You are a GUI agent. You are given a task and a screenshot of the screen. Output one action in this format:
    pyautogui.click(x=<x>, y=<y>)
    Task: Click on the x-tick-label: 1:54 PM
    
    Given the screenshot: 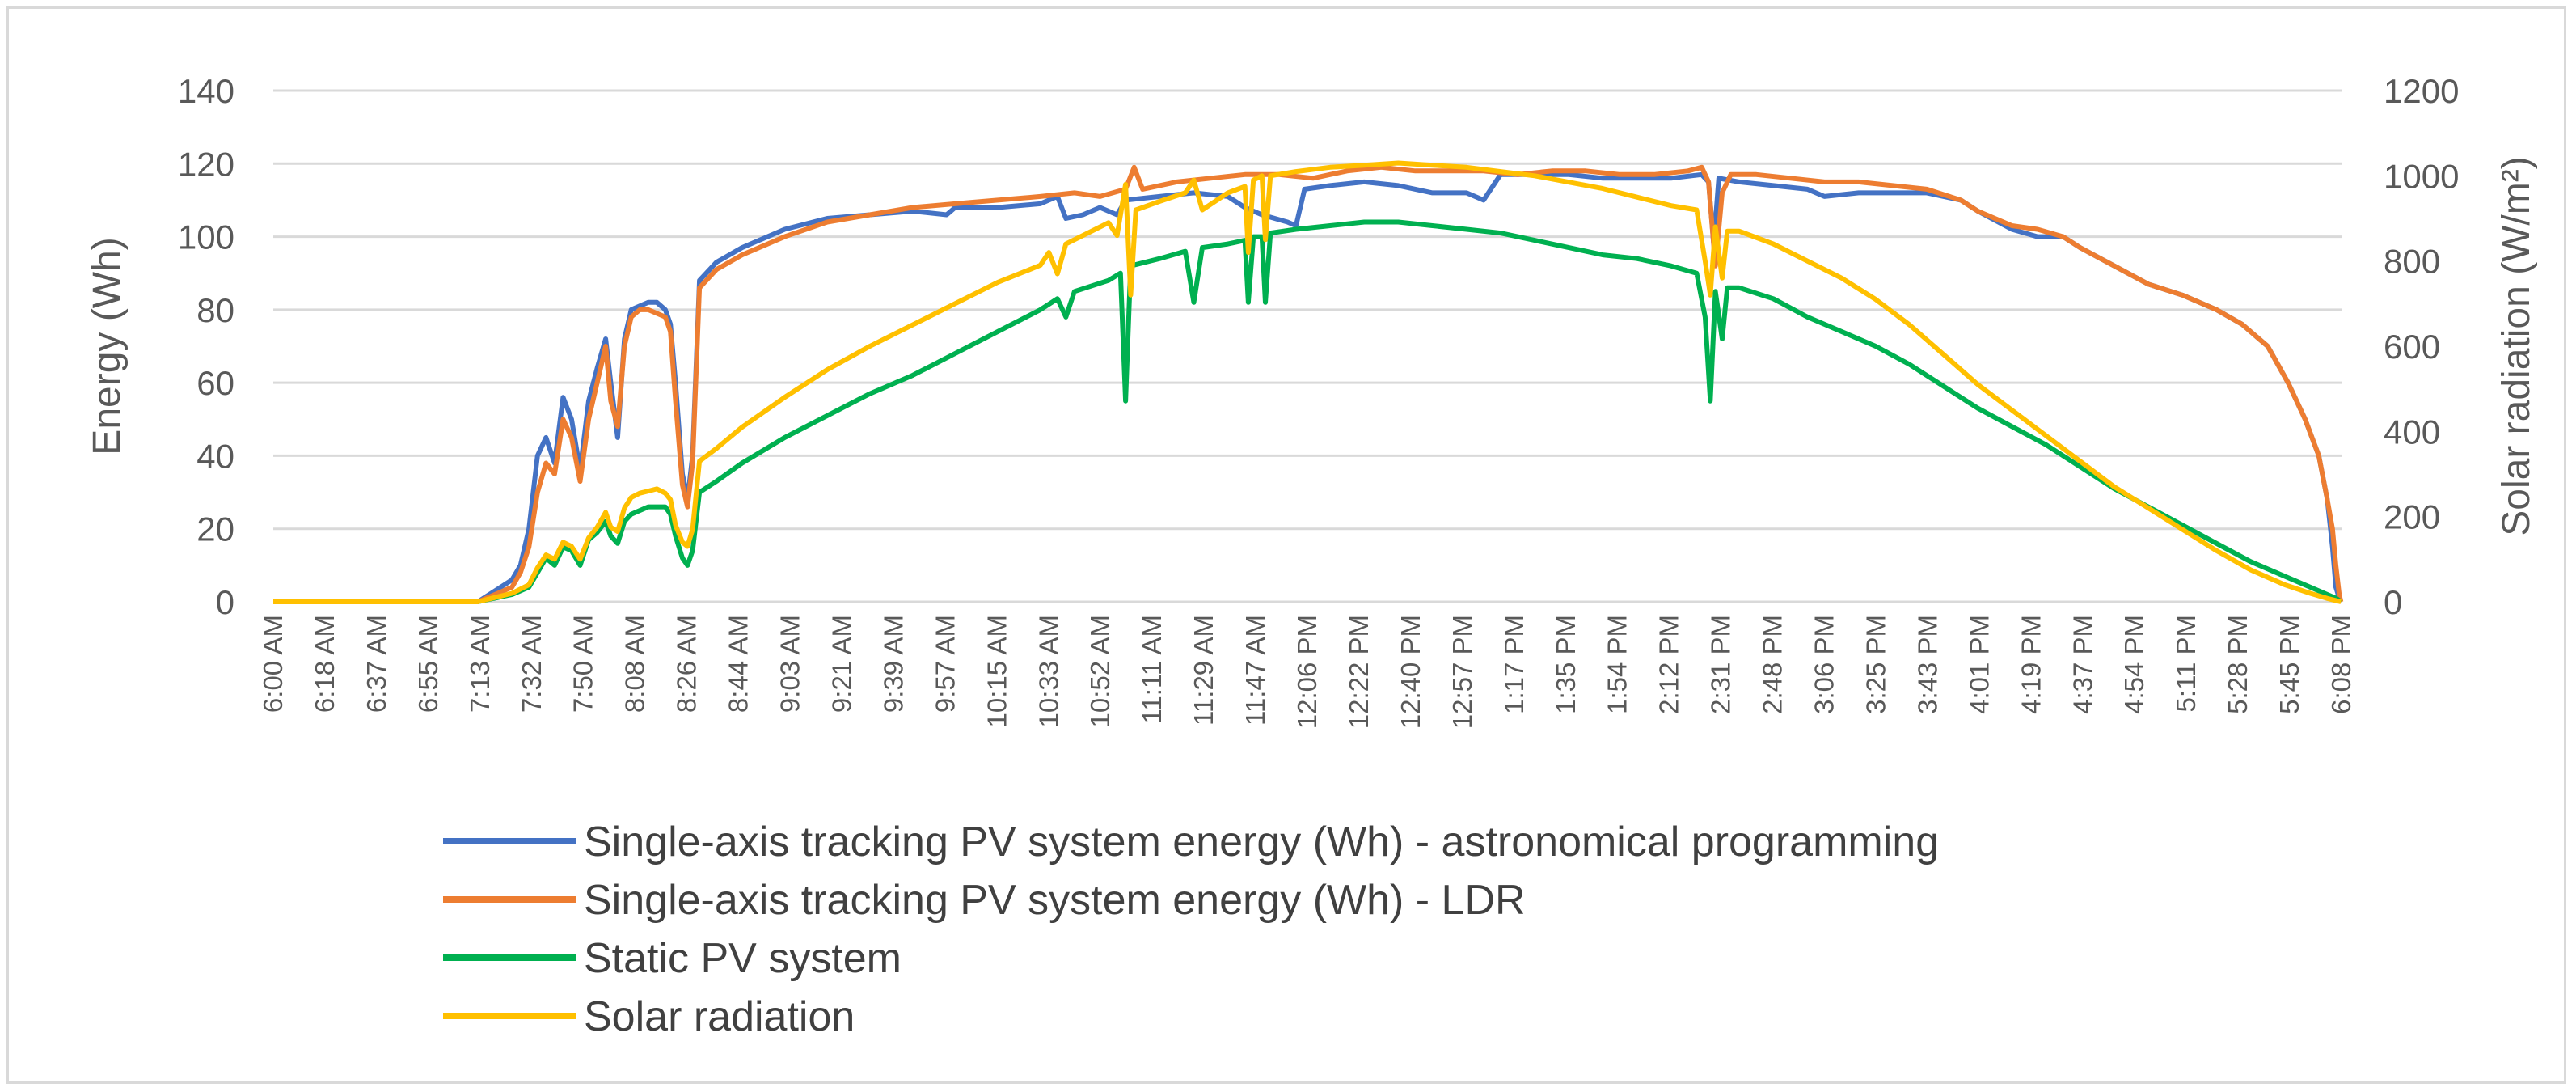 What is the action you would take?
    pyautogui.click(x=1617, y=664)
    